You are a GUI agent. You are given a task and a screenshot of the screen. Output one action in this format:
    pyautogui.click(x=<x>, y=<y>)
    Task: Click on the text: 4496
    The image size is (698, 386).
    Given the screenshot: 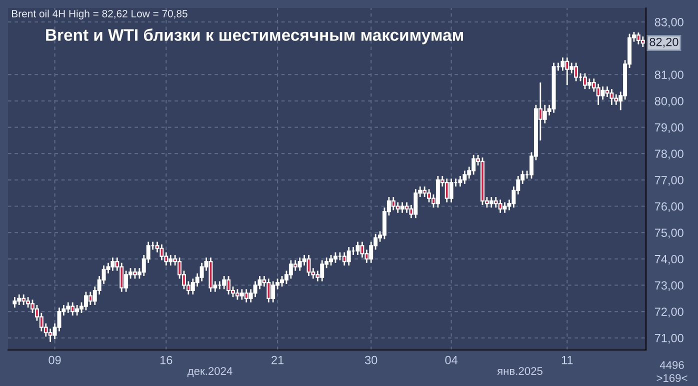 What is the action you would take?
    pyautogui.click(x=672, y=365)
    